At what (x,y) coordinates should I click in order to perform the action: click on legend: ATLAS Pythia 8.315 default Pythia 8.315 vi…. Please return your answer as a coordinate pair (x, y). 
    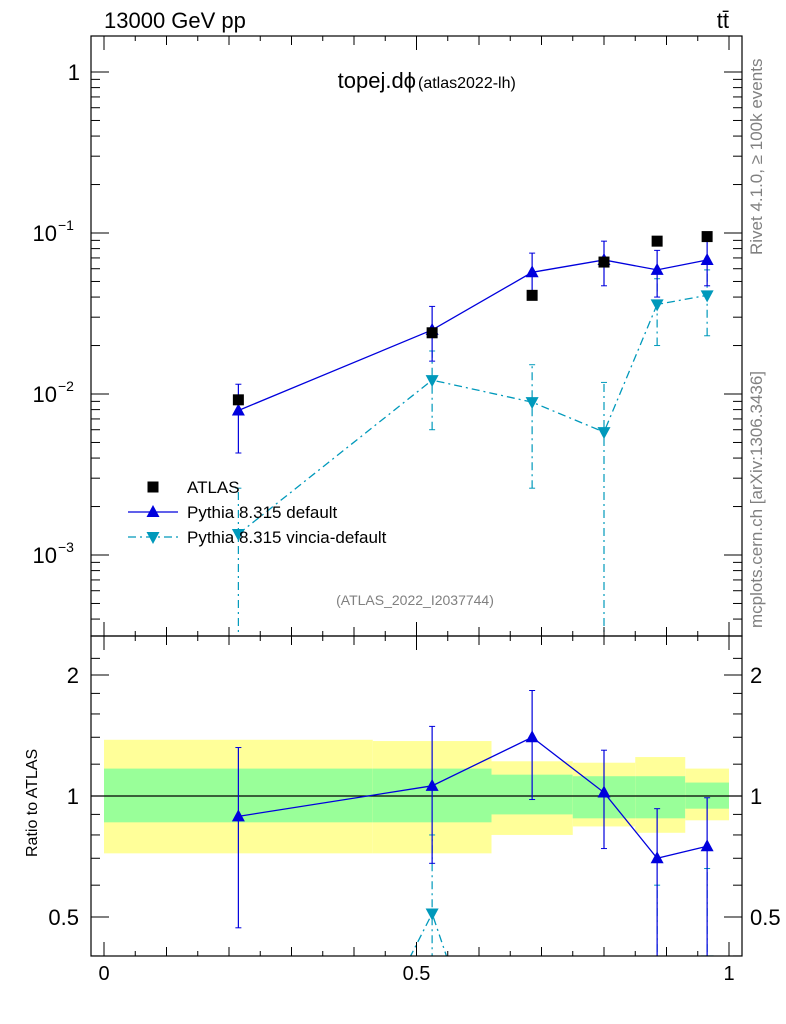
    Looking at the image, I should click on (257, 512).